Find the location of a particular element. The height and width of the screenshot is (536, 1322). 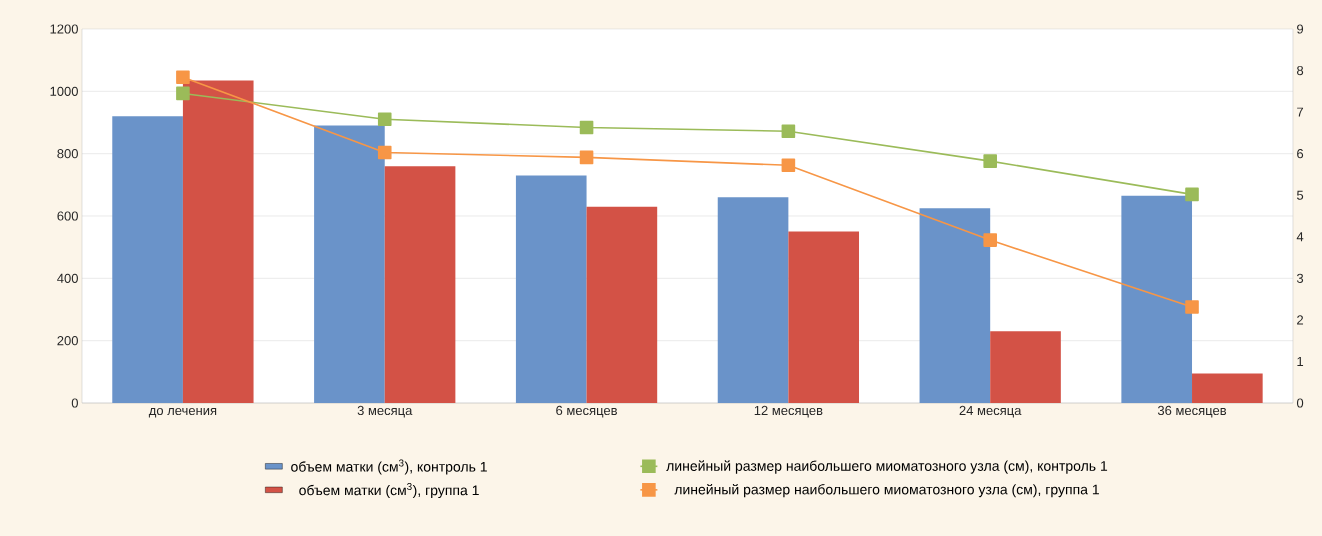

y2-tick-label: 3 is located at coordinates (1300, 278).